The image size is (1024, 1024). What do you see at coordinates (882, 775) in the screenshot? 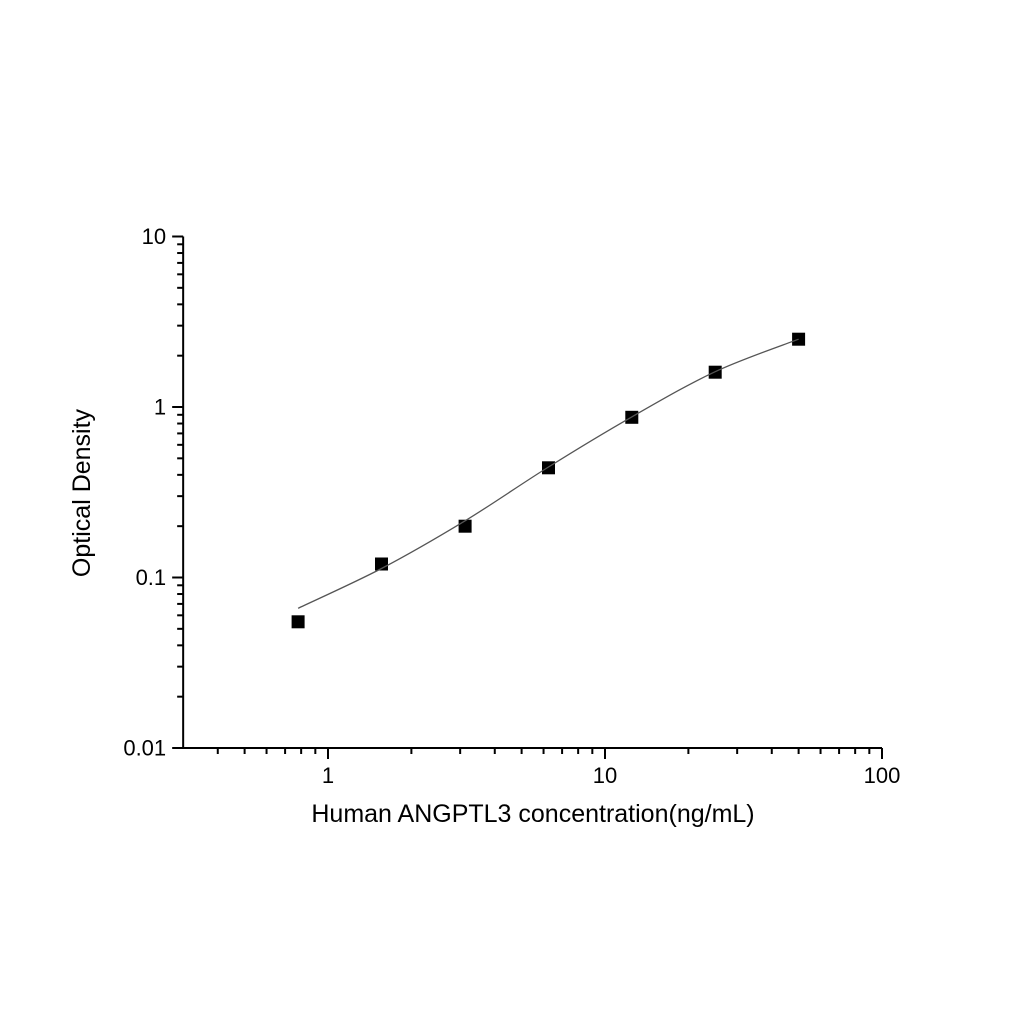
I see `x-tick-label: 100` at bounding box center [882, 775].